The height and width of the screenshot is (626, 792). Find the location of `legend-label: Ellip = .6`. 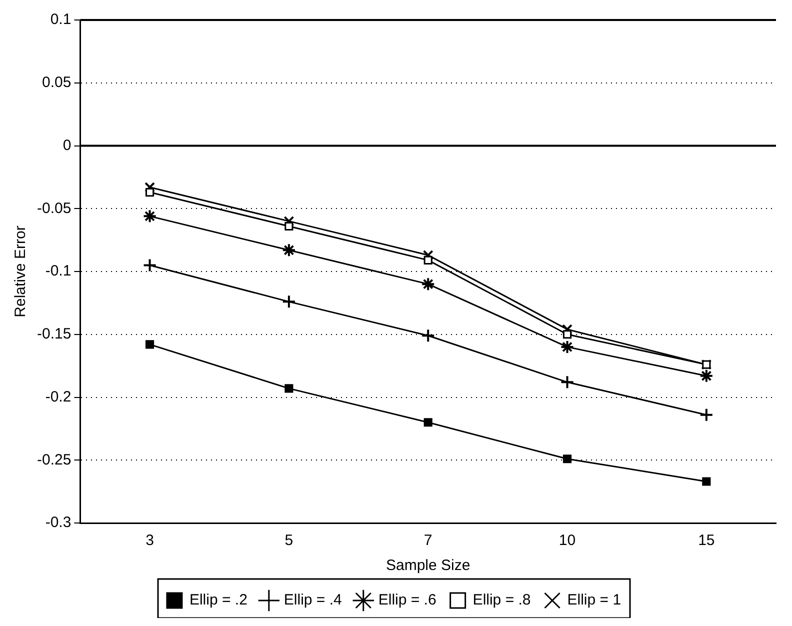

legend-label: Ellip = .6 is located at coordinates (407, 600).